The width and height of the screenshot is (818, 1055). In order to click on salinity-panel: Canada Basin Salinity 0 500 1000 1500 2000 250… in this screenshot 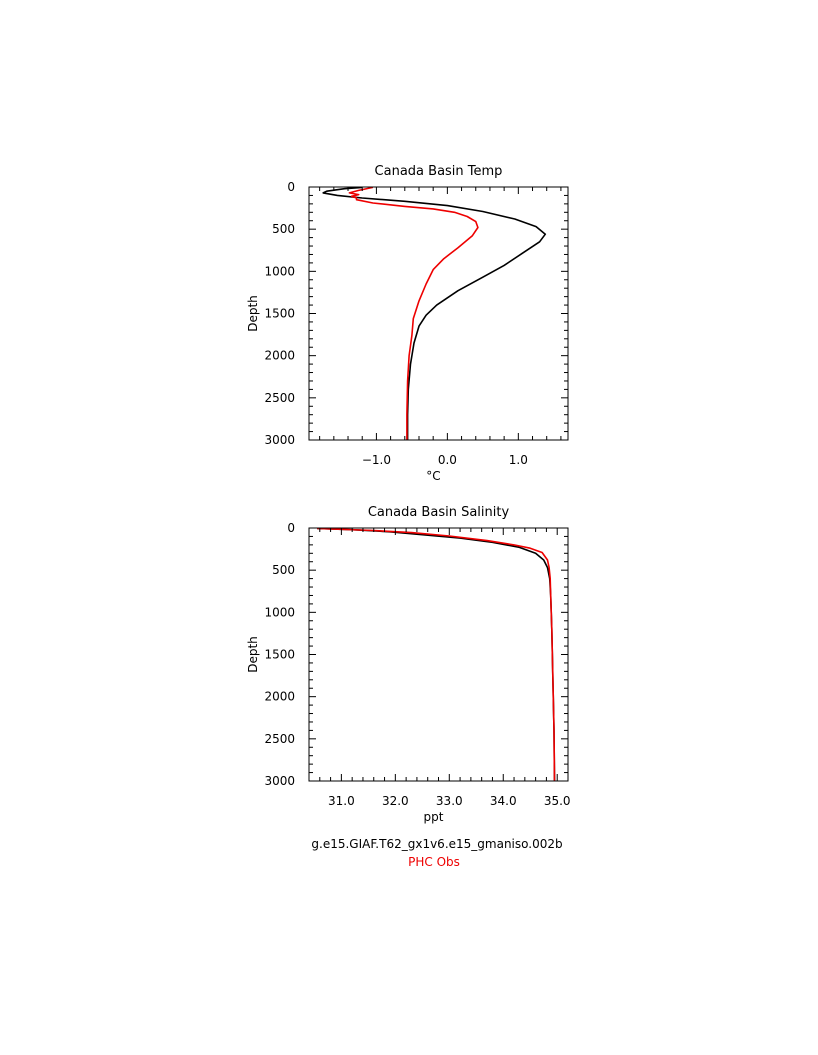, I will do `click(408, 664)`.